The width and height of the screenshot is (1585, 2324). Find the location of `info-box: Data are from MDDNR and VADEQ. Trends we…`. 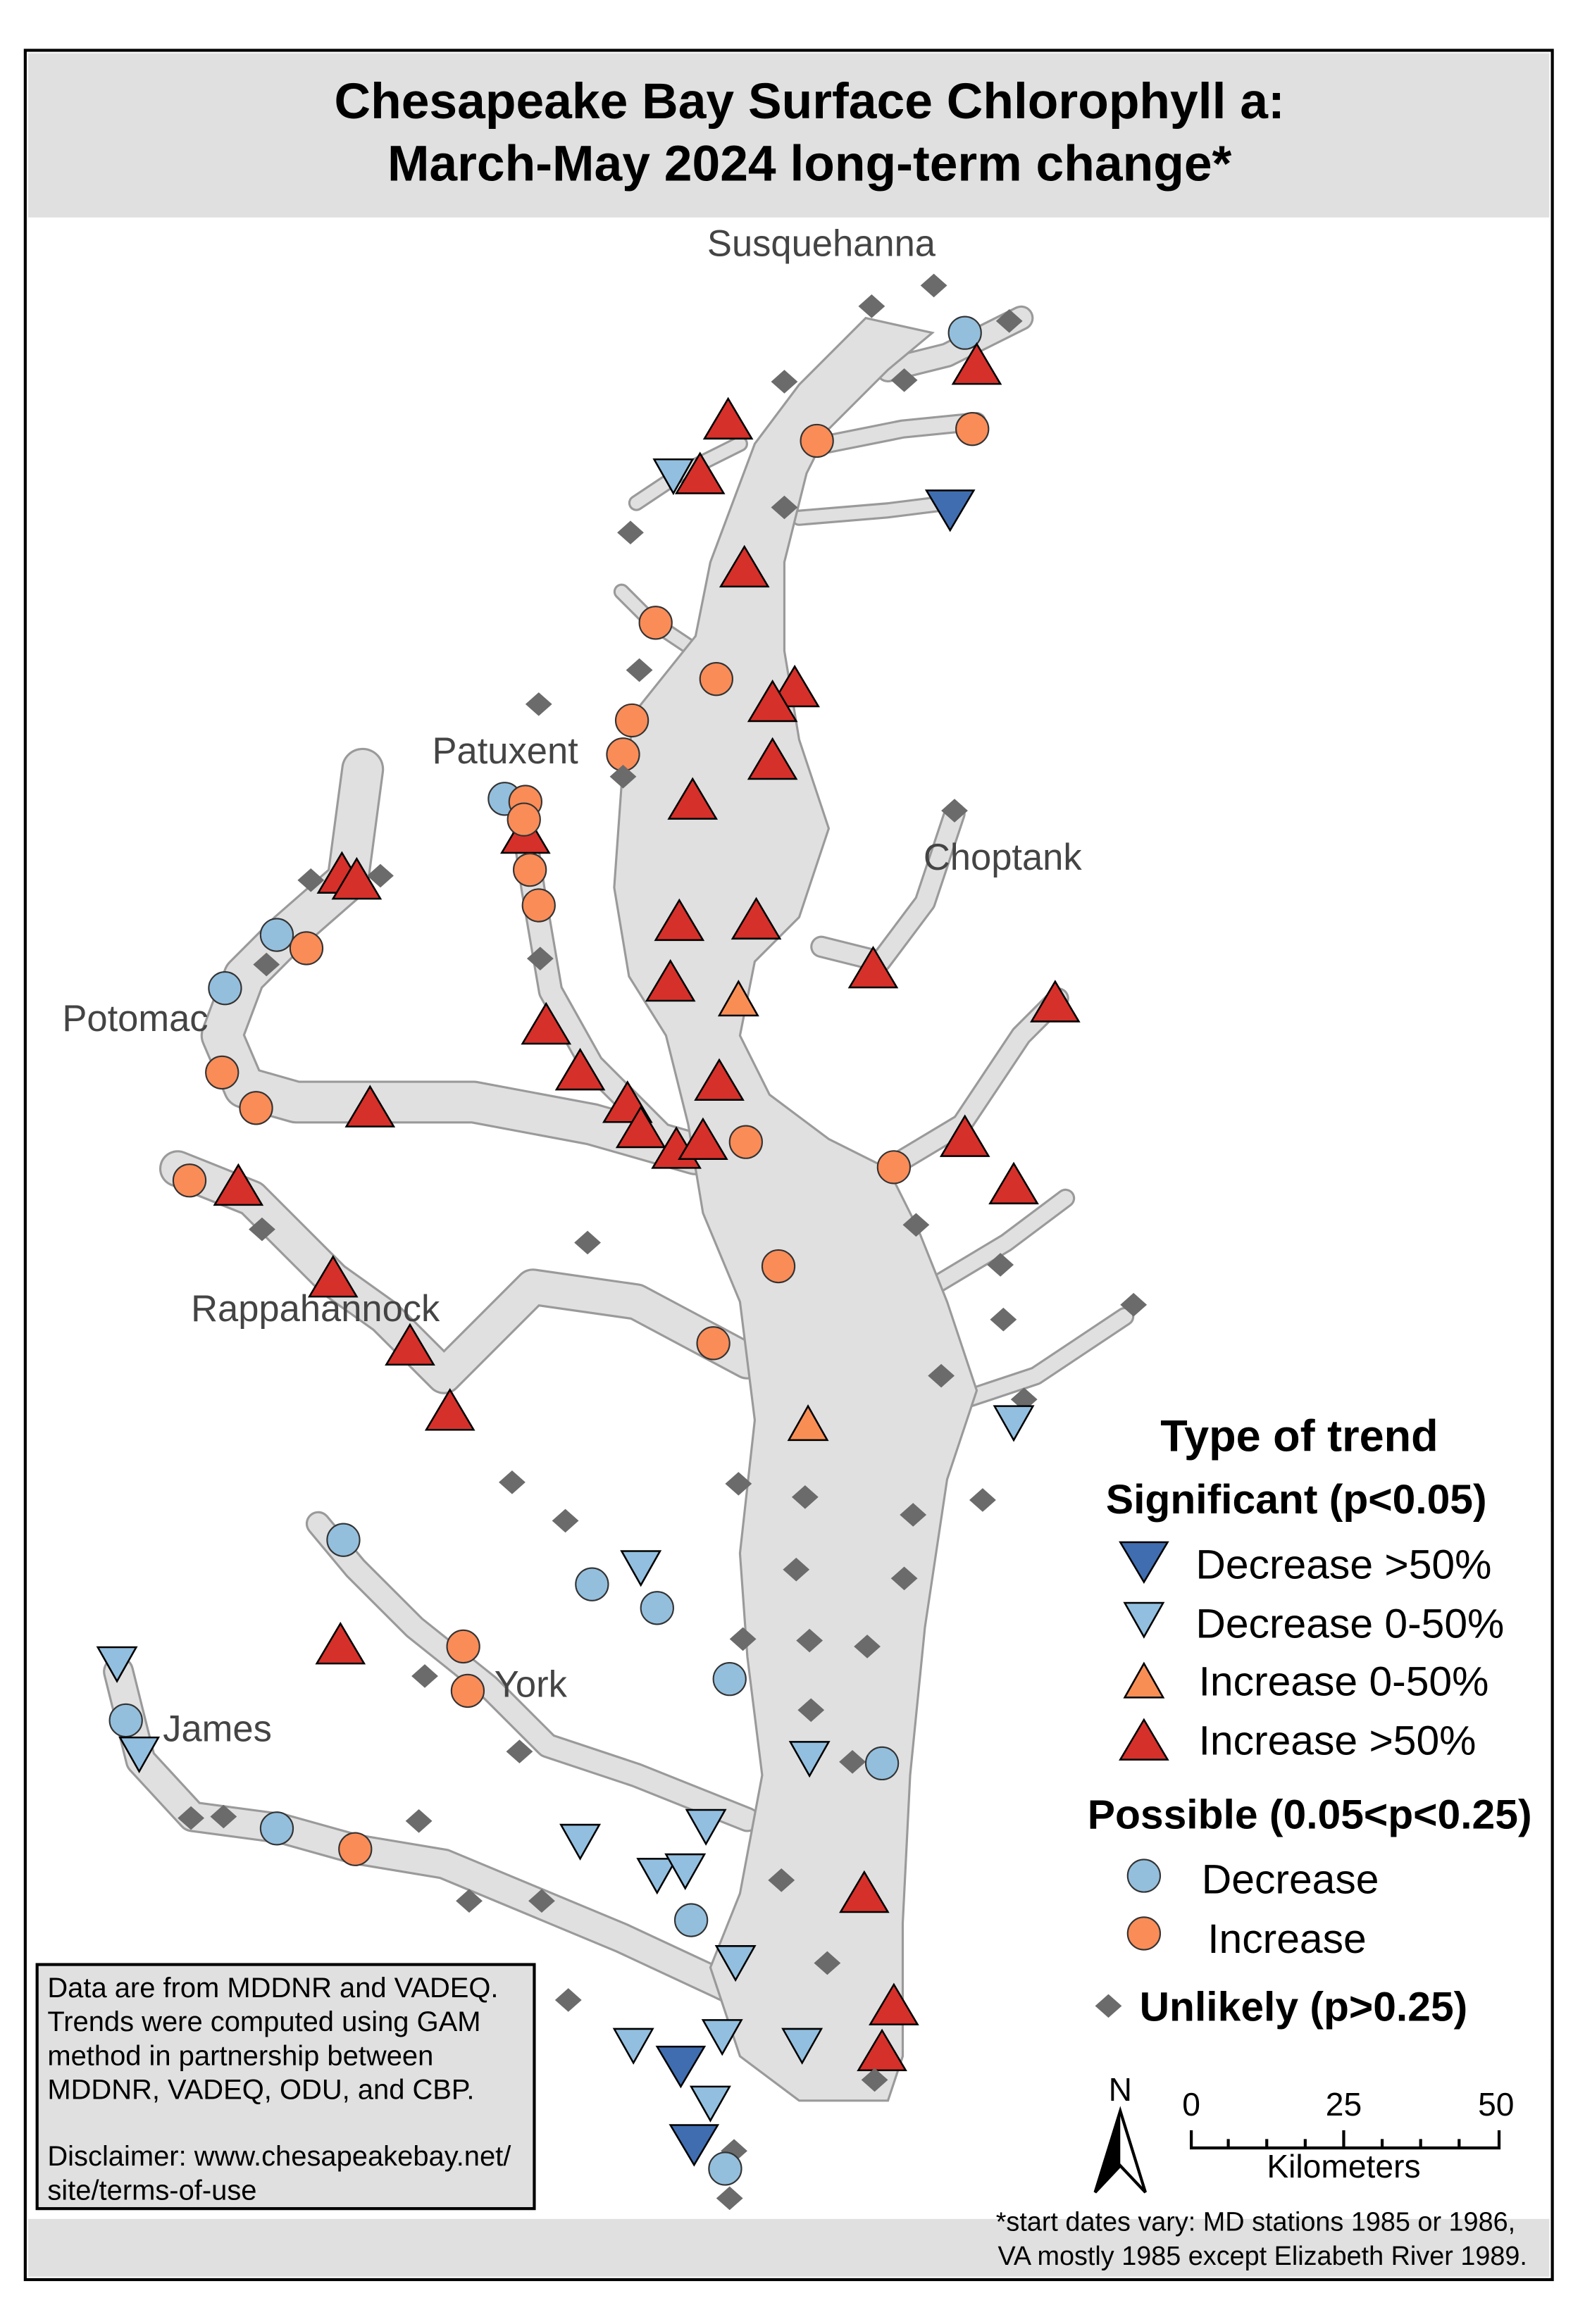

info-box: Data are from MDDNR and VADEQ. Trends we… is located at coordinates (285, 2087).